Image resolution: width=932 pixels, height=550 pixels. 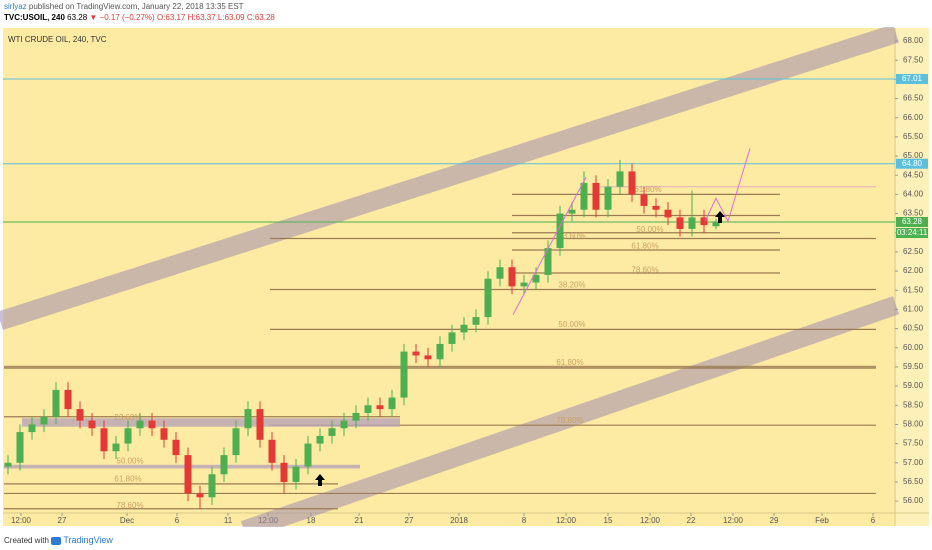 What do you see at coordinates (913, 213) in the screenshot?
I see `y-tick-label: 63.50` at bounding box center [913, 213].